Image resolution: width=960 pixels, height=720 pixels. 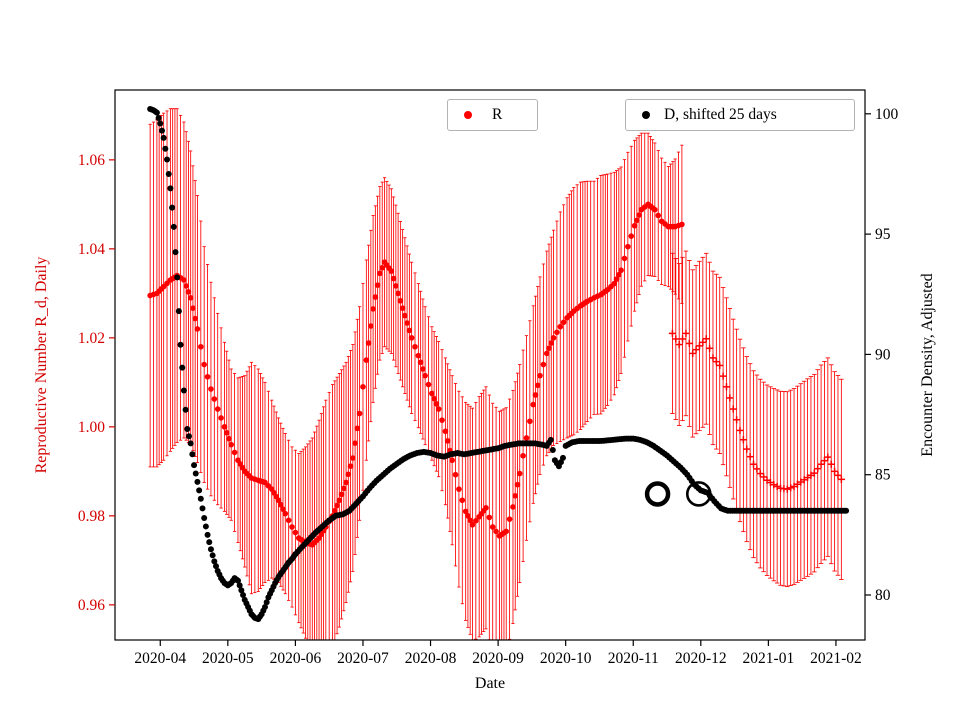 I want to click on legend-r: R, so click(x=492, y=115).